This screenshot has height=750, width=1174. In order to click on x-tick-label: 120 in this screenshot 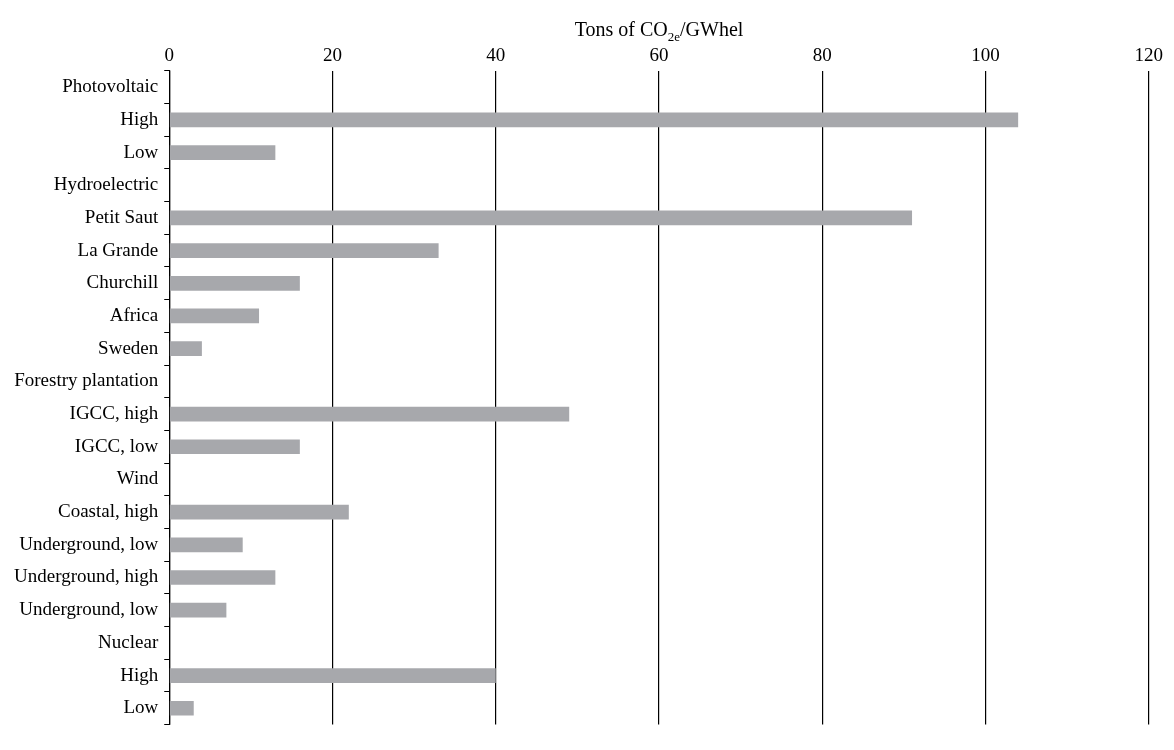, I will do `click(1148, 55)`.